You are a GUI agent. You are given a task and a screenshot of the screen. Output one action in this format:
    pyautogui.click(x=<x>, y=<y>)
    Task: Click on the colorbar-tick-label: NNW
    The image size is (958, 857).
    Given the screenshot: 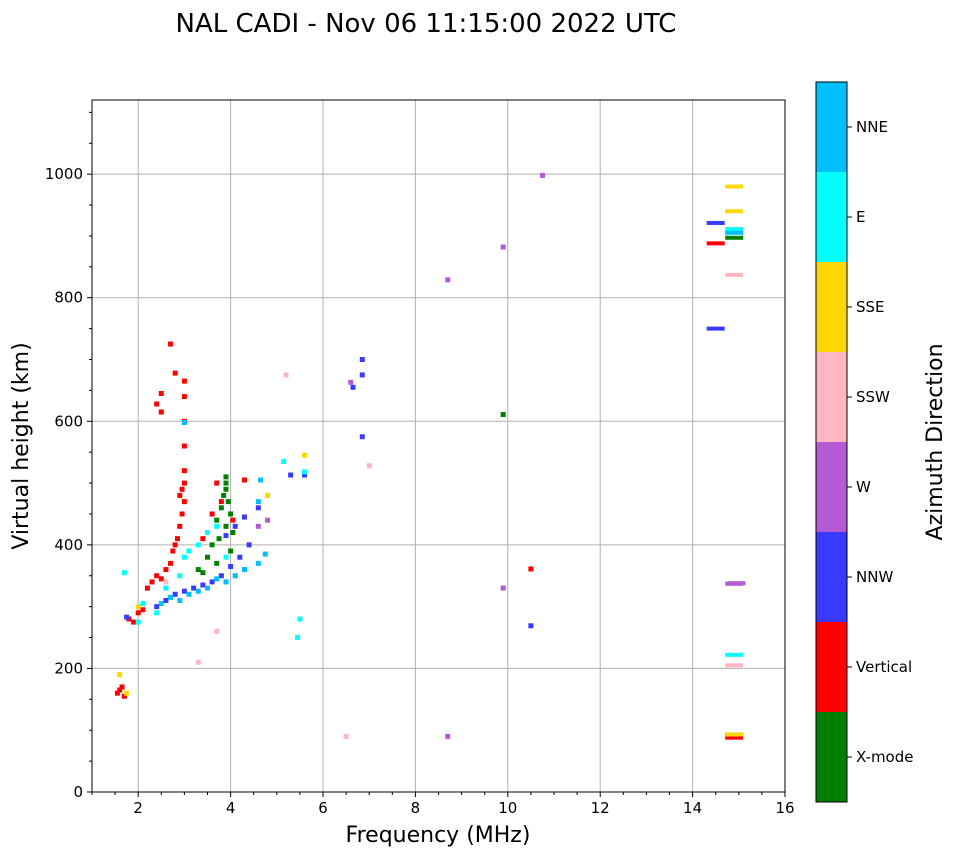 What is the action you would take?
    pyautogui.click(x=874, y=577)
    